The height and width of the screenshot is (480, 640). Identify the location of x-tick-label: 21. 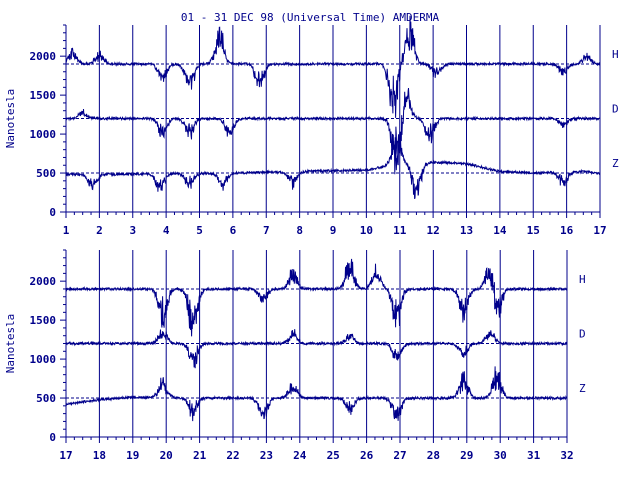
(200, 455).